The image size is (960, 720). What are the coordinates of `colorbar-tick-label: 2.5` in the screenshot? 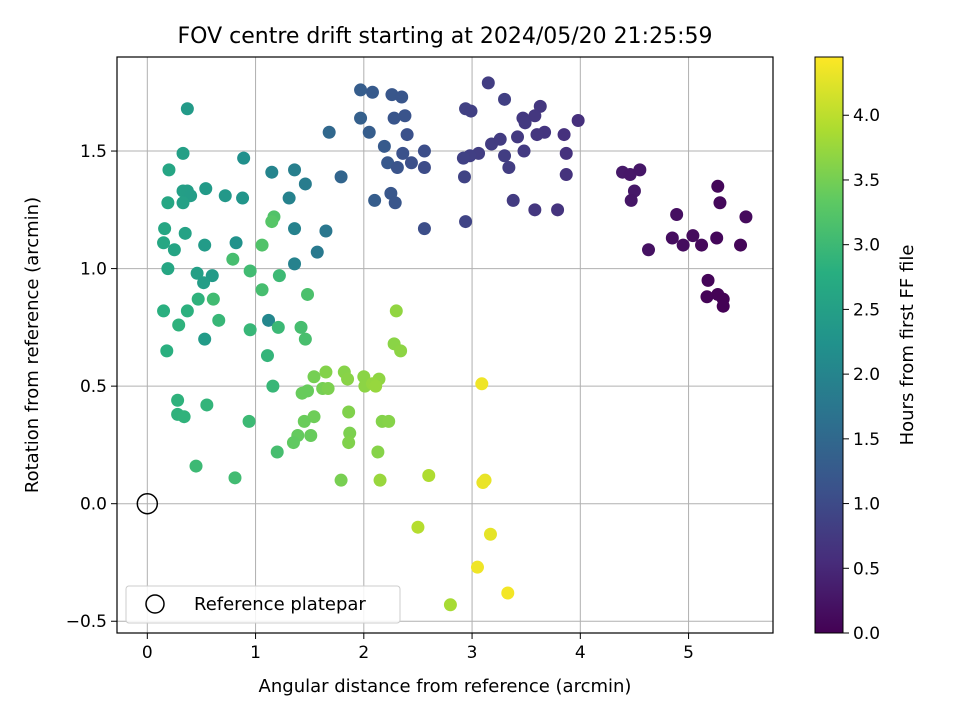 It's located at (866, 310).